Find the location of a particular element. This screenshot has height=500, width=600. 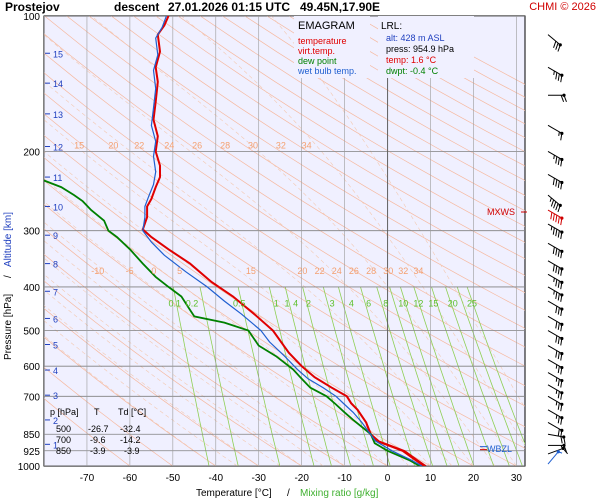

table-row-850-td: -3.9 is located at coordinates (132, 451).